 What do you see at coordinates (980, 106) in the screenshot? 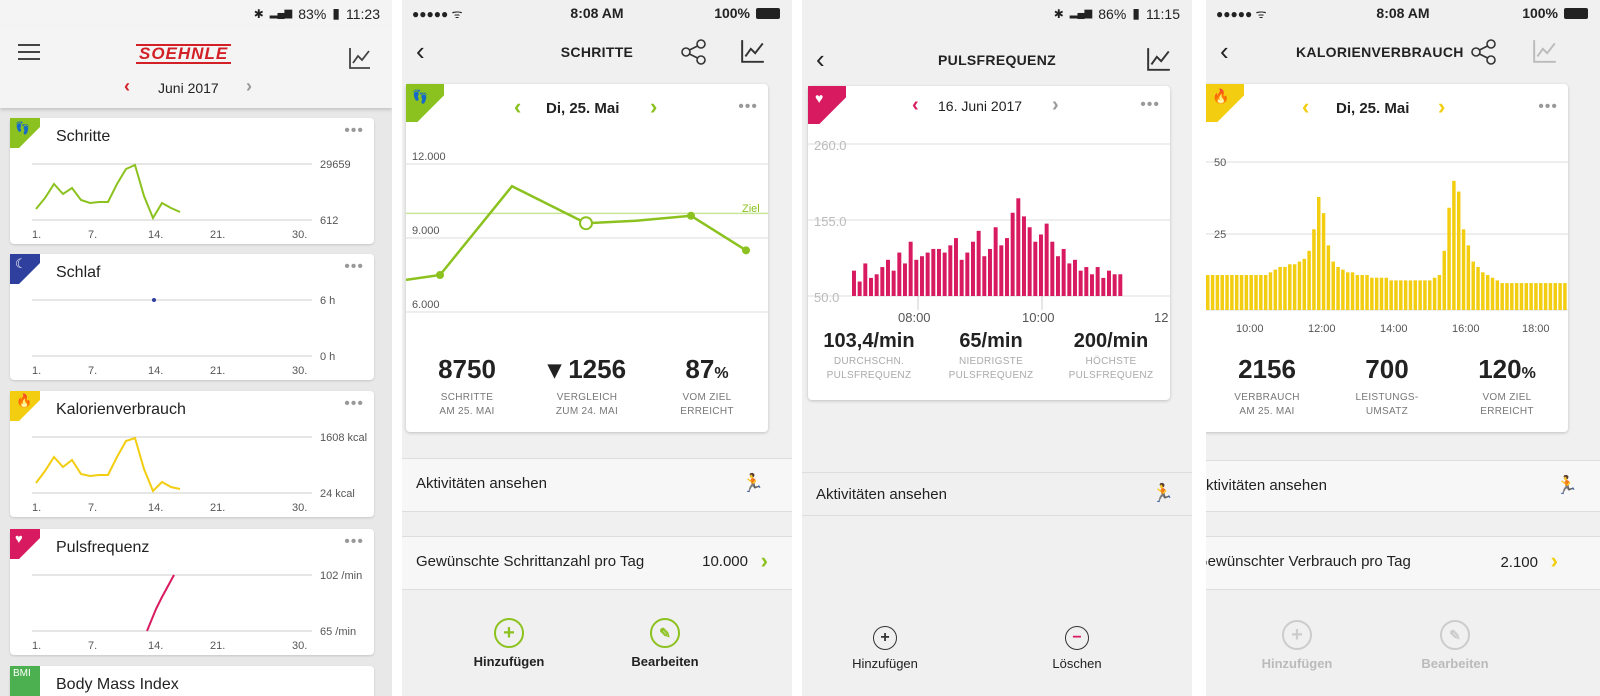
I see `date-label: 16. Juni 2017` at bounding box center [980, 106].